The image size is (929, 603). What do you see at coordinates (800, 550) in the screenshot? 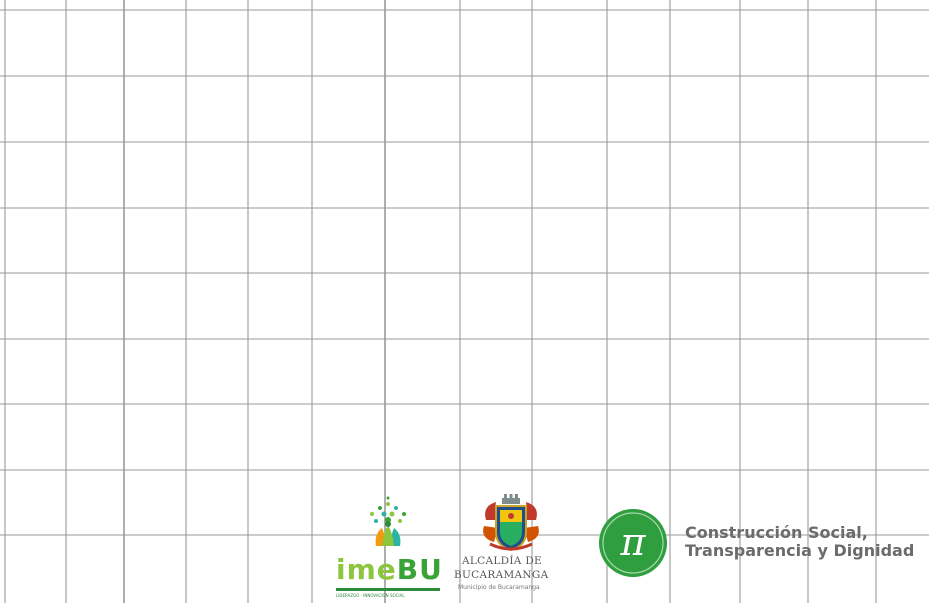
I see `slogan-line2: Transparencia y Dignidad` at bounding box center [800, 550].